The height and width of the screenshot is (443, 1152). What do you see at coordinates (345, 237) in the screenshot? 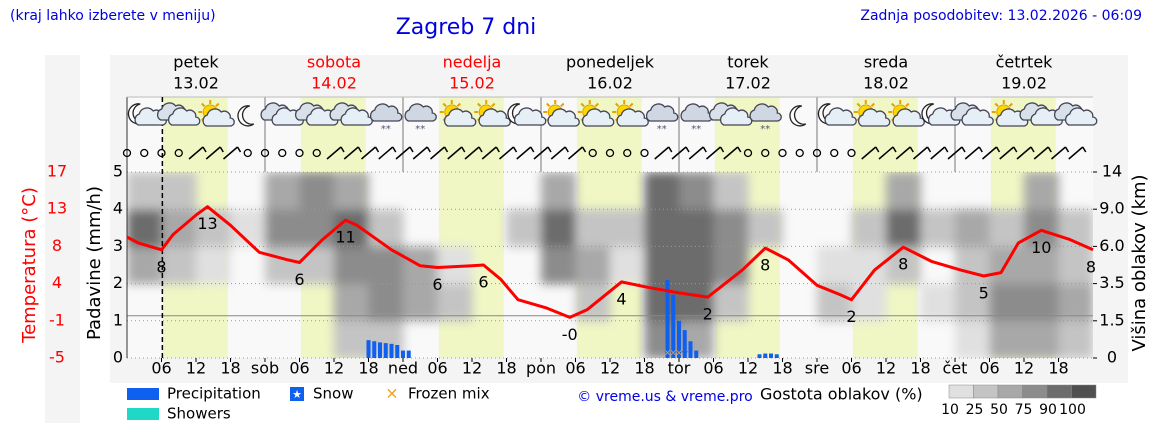
I see `temperature-label: 11` at bounding box center [345, 237].